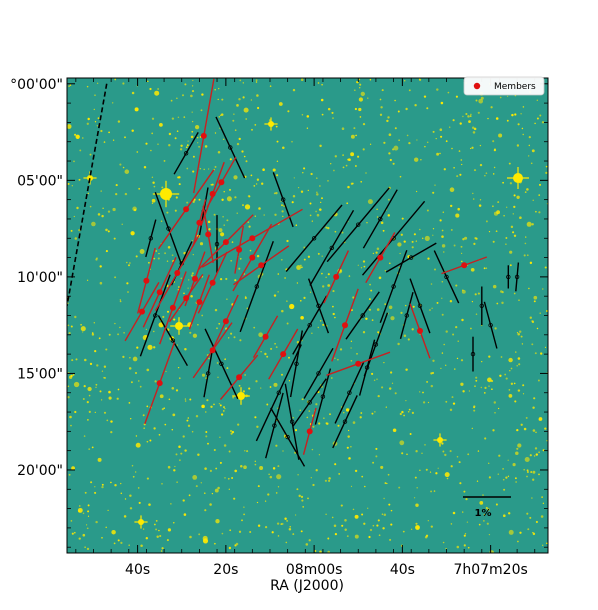 The height and width of the screenshot is (610, 598). What do you see at coordinates (314, 570) in the screenshot?
I see `x-tick-label: 08m00s` at bounding box center [314, 570].